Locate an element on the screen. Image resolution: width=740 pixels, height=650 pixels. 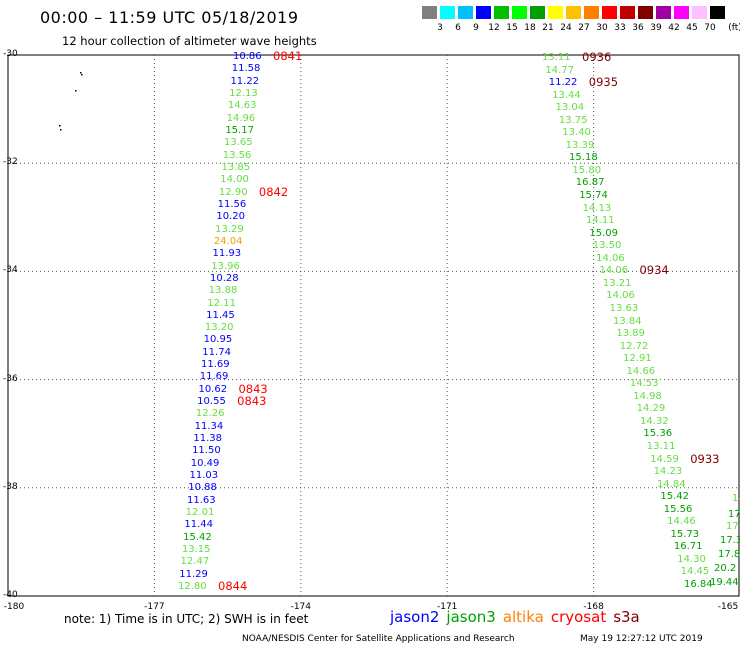
generated-timestamp: May 19 12:27:12 UTC 2019 is located at coordinates (641, 639).